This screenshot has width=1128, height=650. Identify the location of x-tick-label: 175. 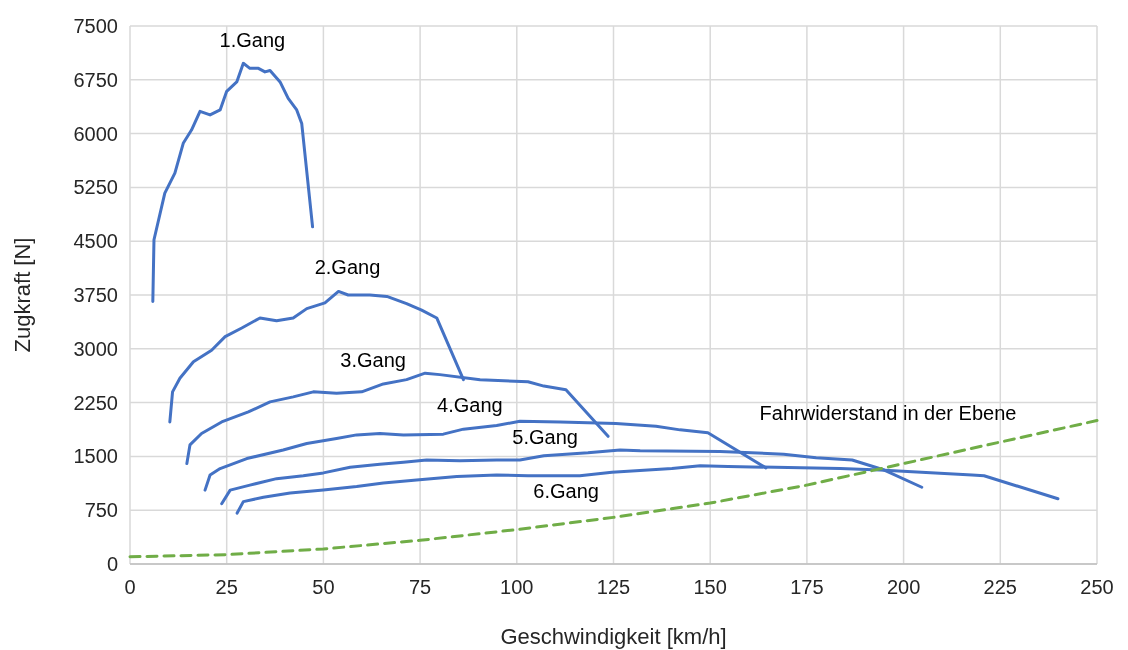
(807, 587).